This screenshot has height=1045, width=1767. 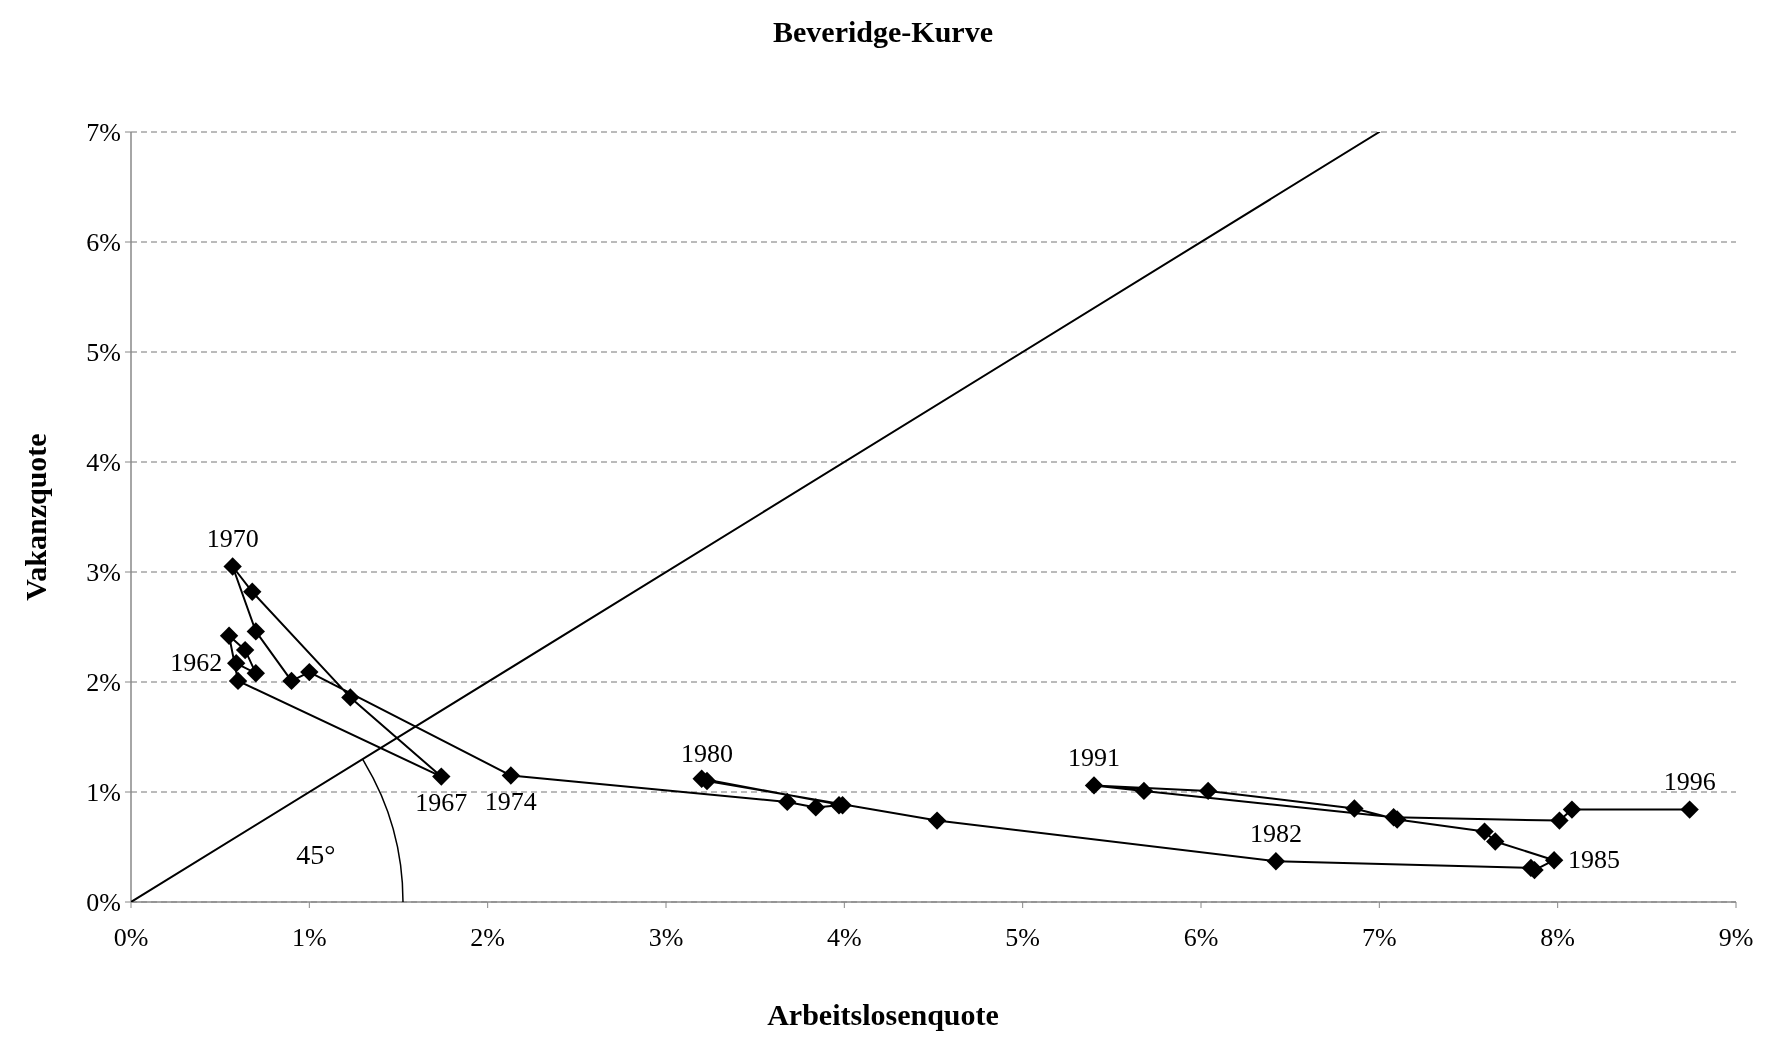 I want to click on annotation: 1970, so click(x=232, y=539).